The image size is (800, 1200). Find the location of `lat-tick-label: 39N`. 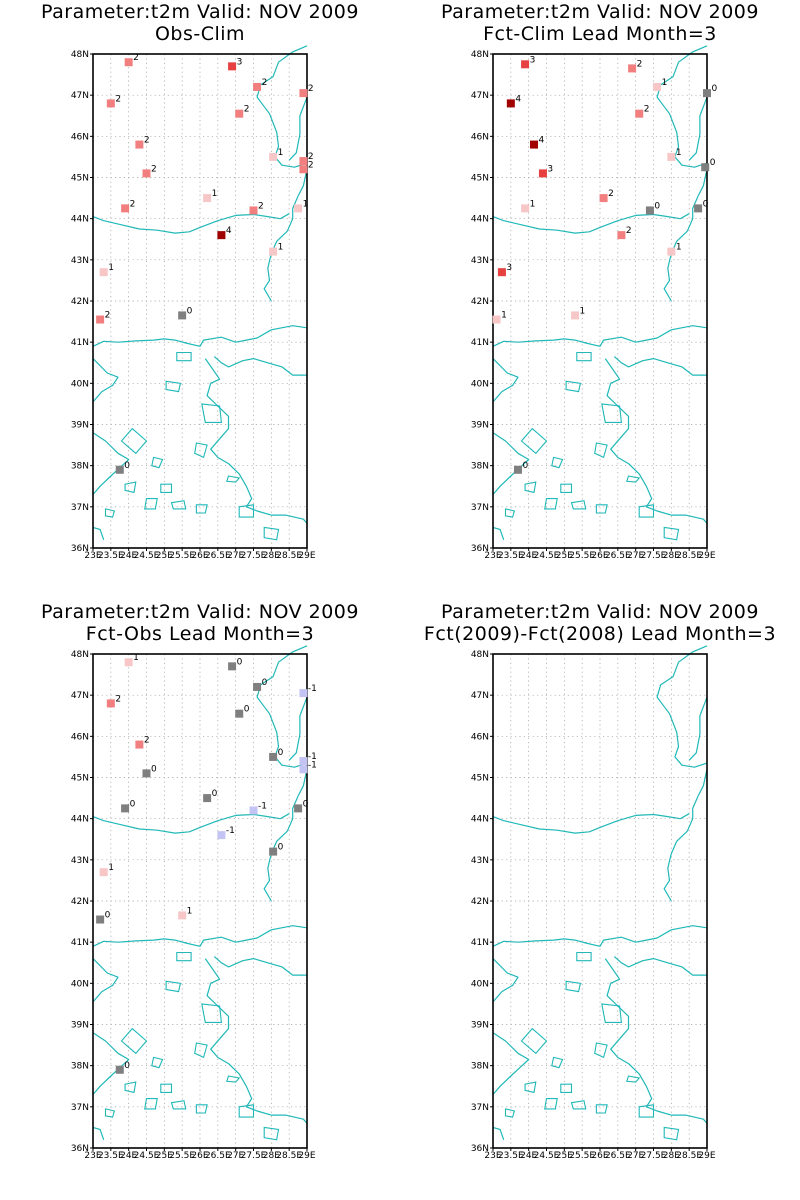

lat-tick-label: 39N is located at coordinates (480, 426).